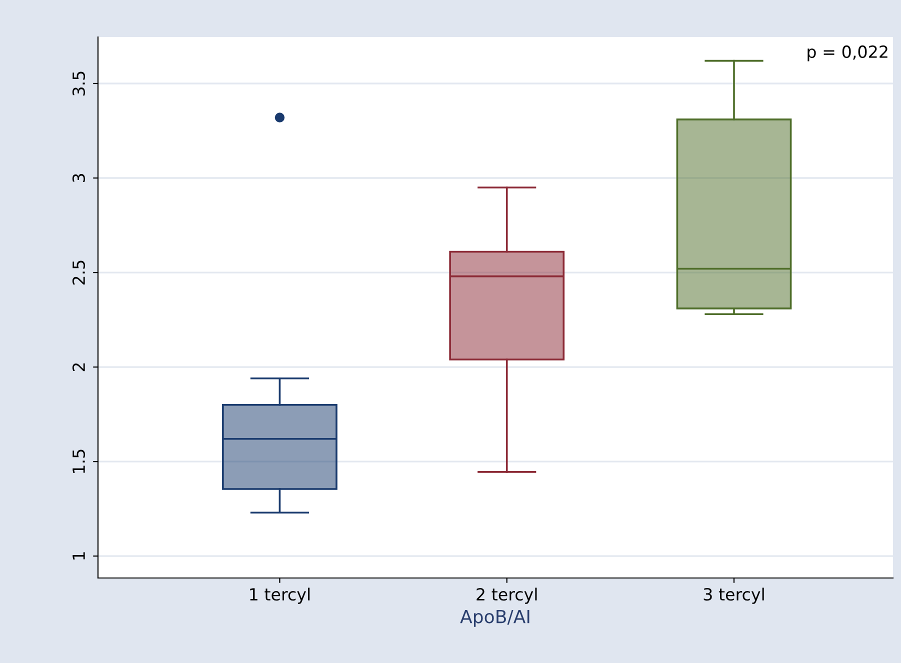 This screenshot has height=663, width=901. What do you see at coordinates (506, 596) in the screenshot?
I see `x-tick-label: 2 tercyl` at bounding box center [506, 596].